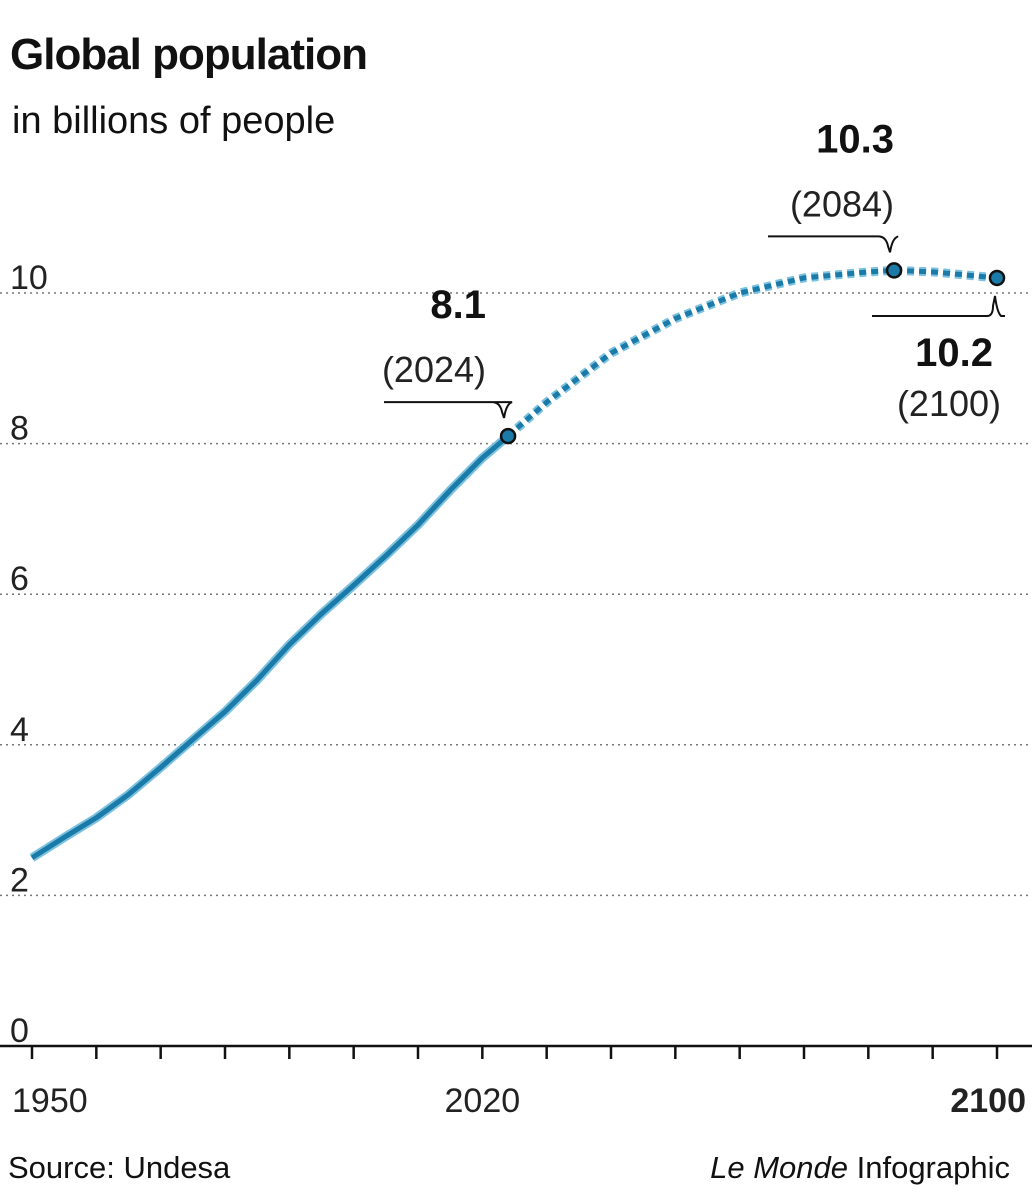 This screenshot has width=1032, height=1200. I want to click on x-tick-label-1950: 1950, so click(50, 1101).